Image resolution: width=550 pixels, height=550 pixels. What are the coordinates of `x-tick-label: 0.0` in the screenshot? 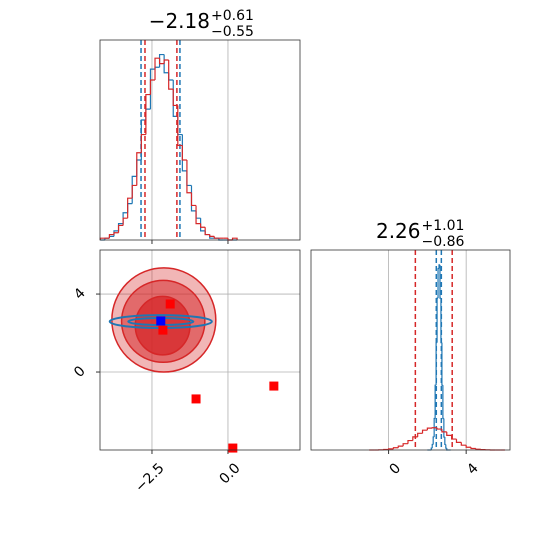 It's located at (230, 473).